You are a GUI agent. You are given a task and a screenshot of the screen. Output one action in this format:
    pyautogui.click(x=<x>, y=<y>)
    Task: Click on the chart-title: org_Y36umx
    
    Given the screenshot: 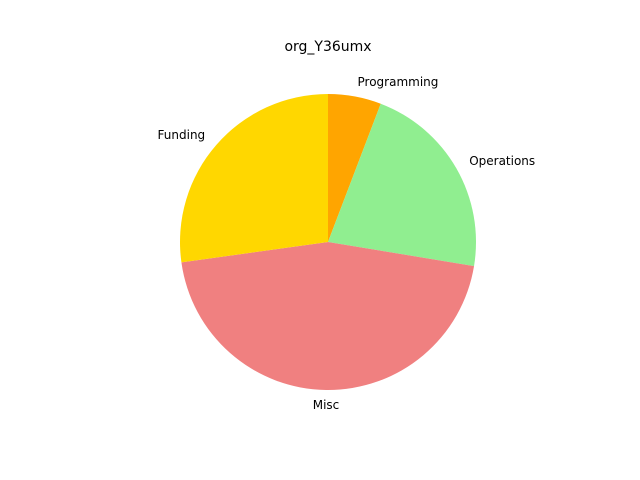 What is the action you would take?
    pyautogui.click(x=327, y=47)
    